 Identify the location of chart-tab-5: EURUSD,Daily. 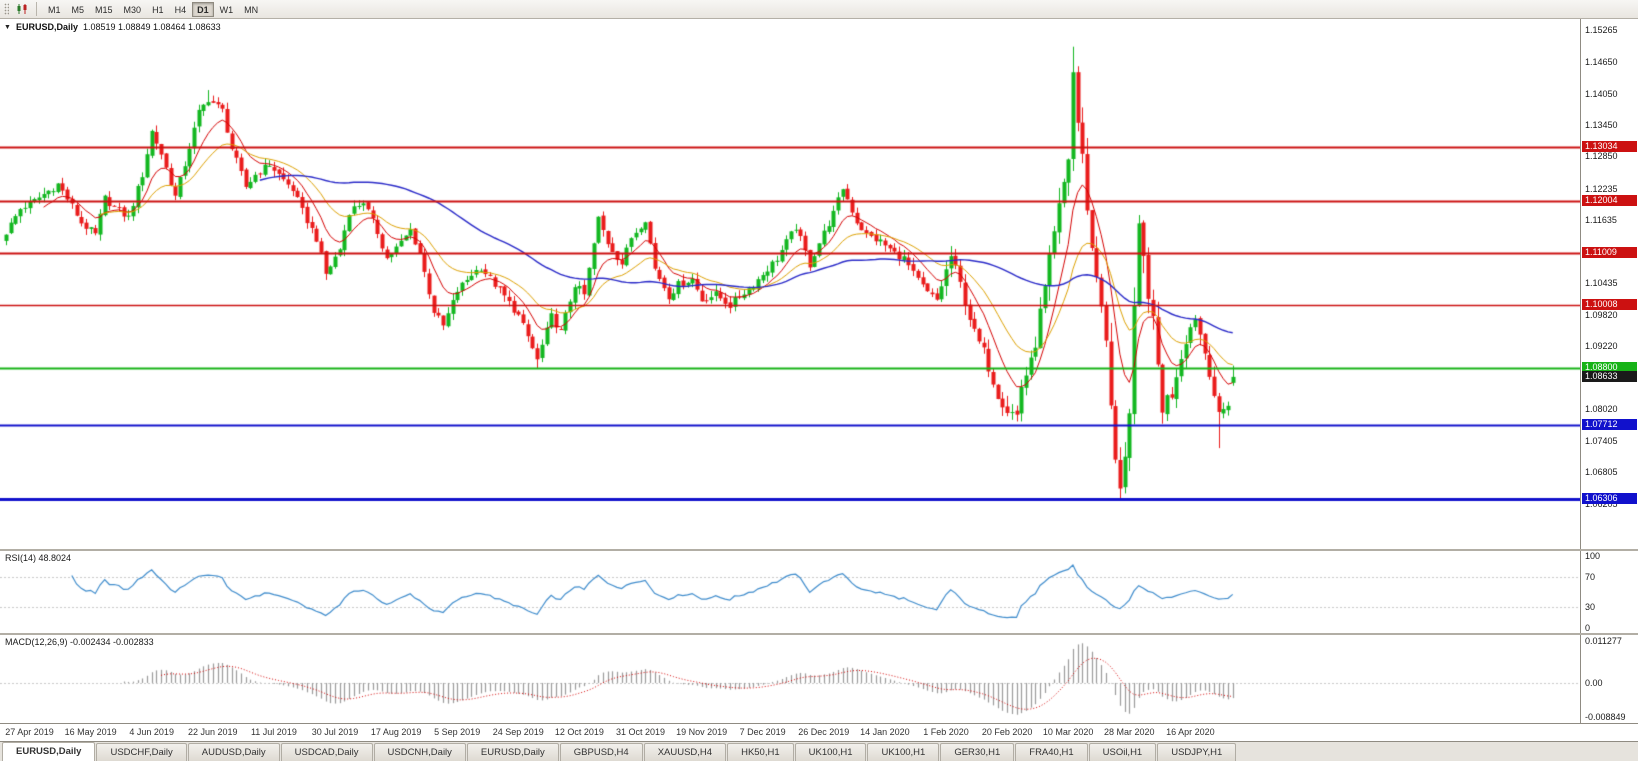
(512, 752).